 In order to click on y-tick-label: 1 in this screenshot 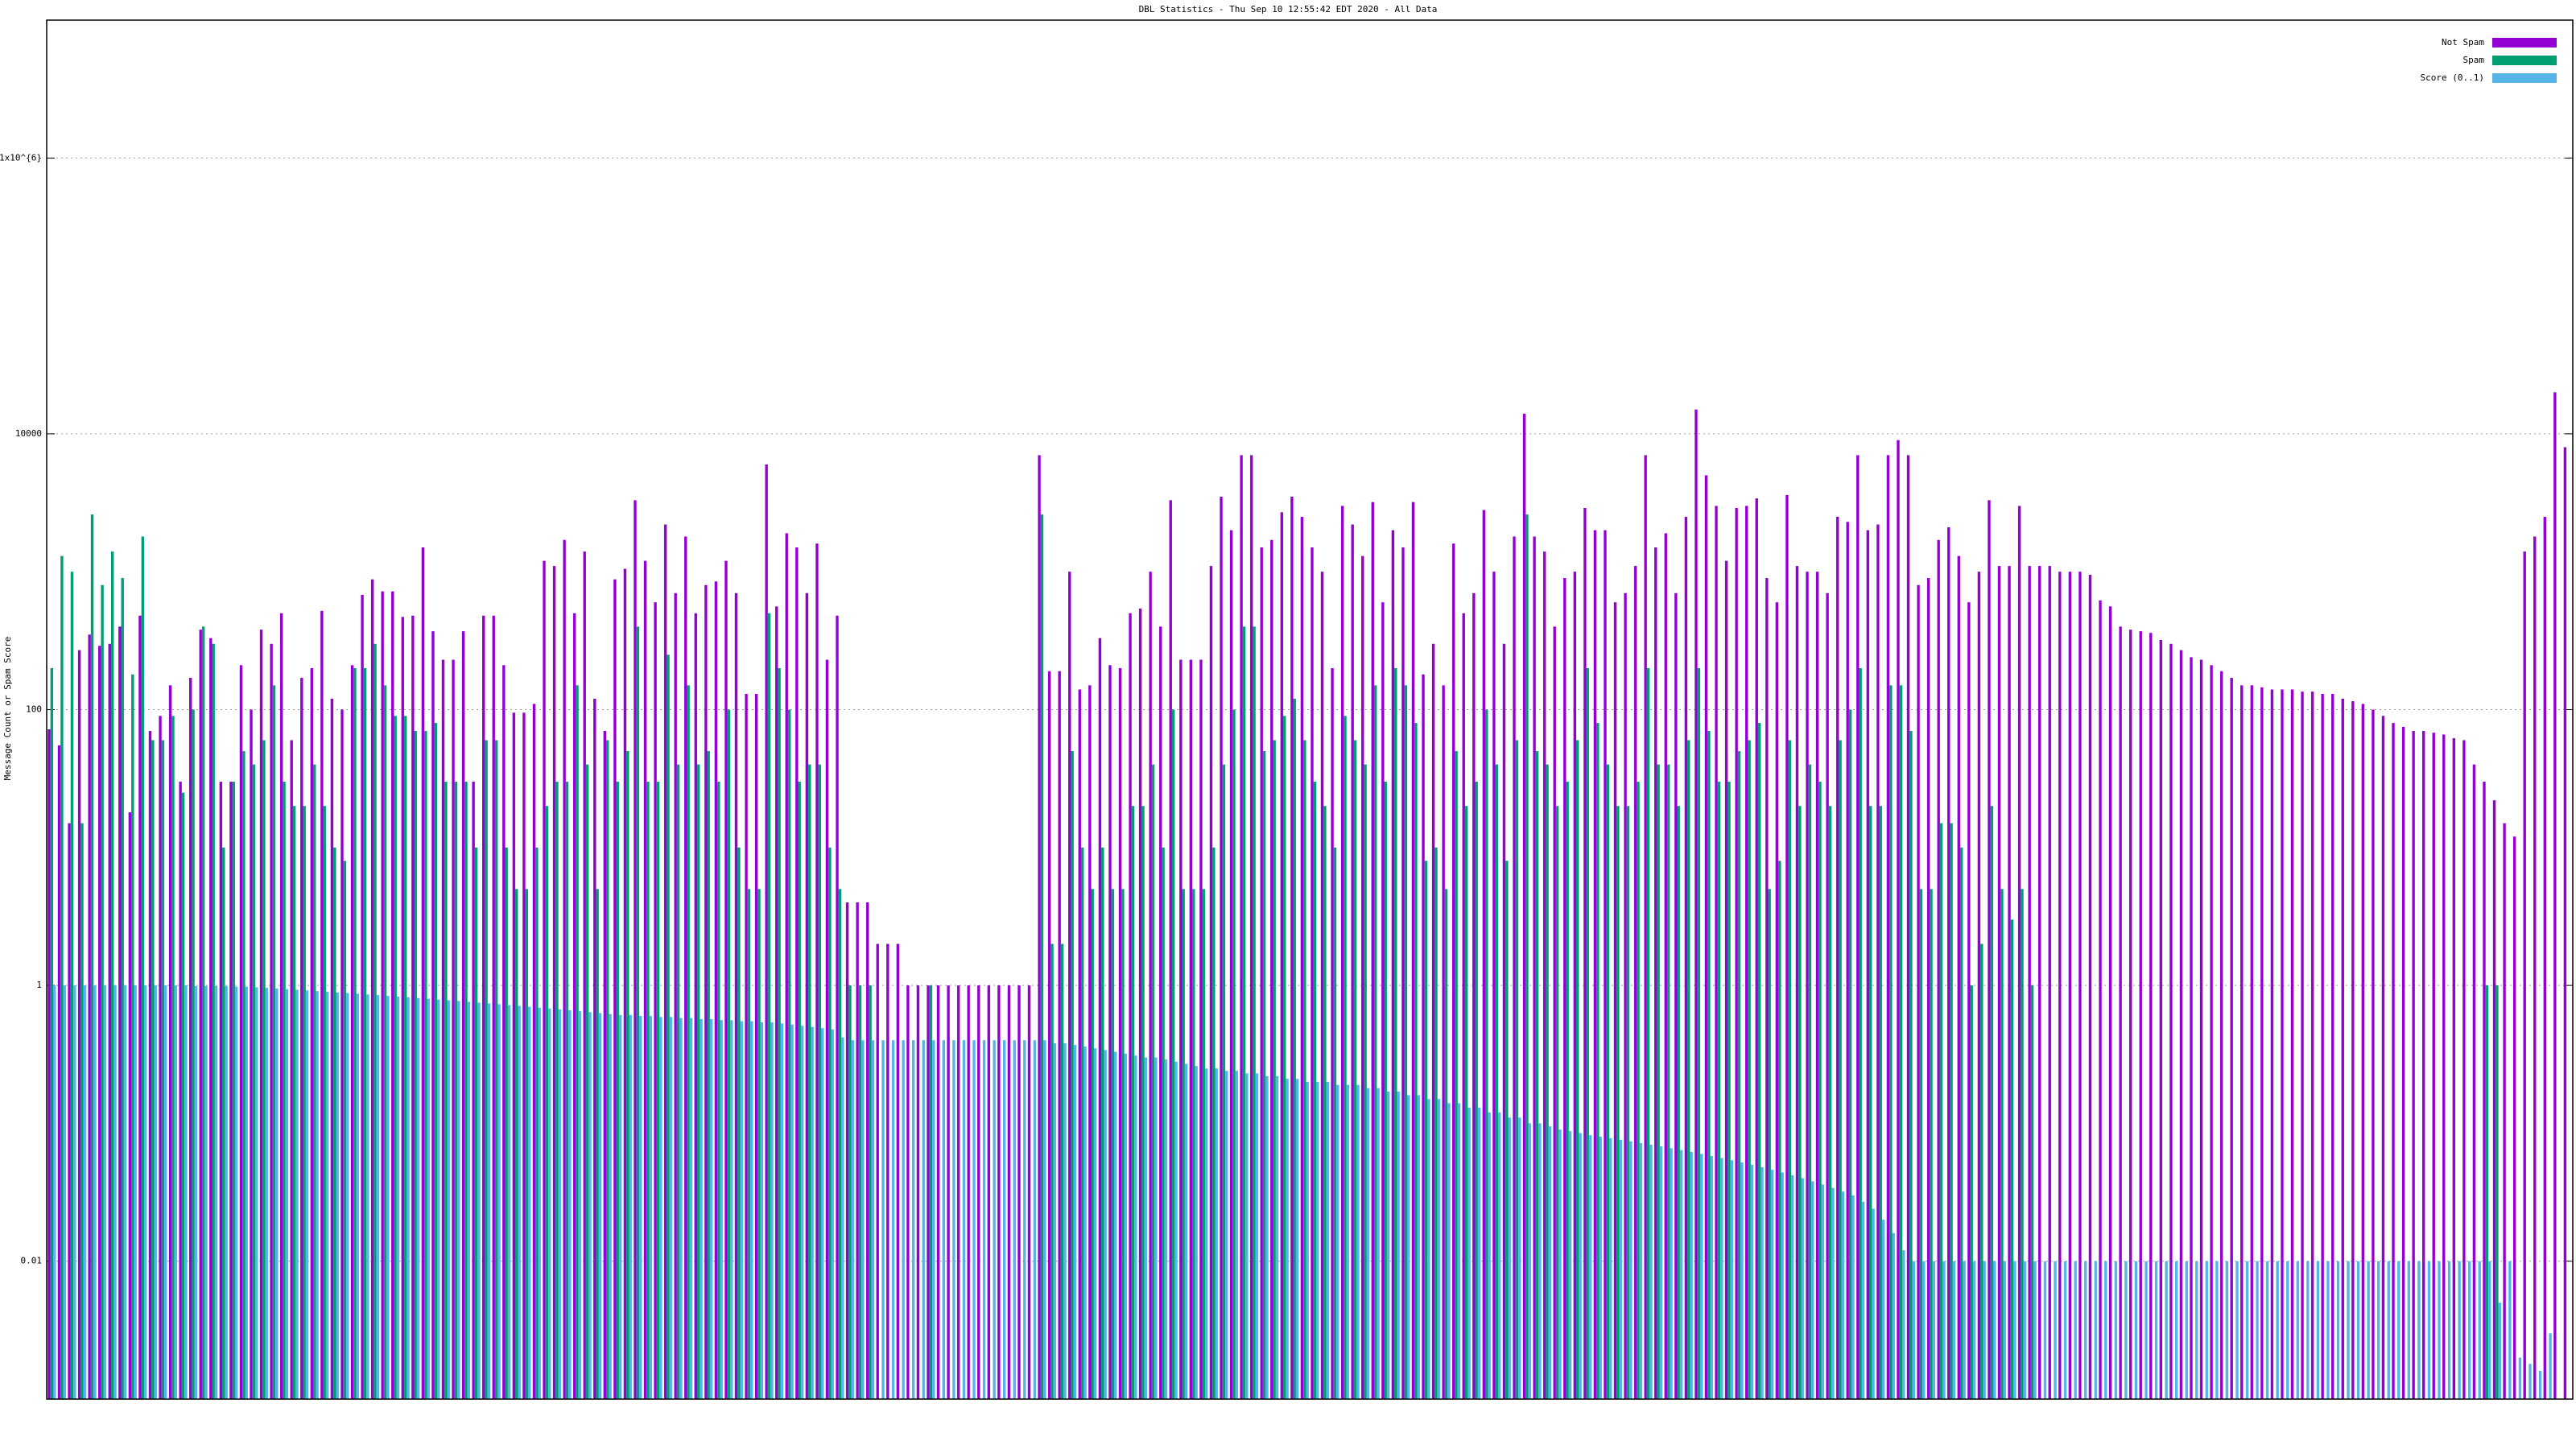, I will do `click(39, 985)`.